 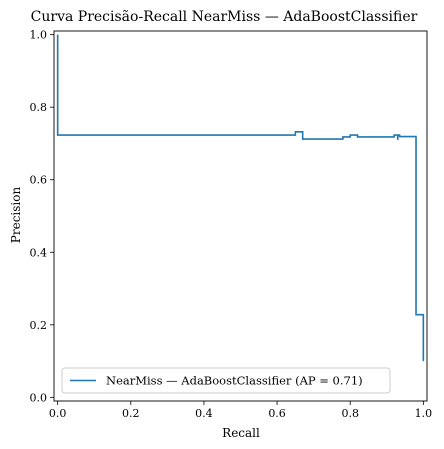 What do you see at coordinates (39, 325) in the screenshot?
I see `y-tick-label: 0.2` at bounding box center [39, 325].